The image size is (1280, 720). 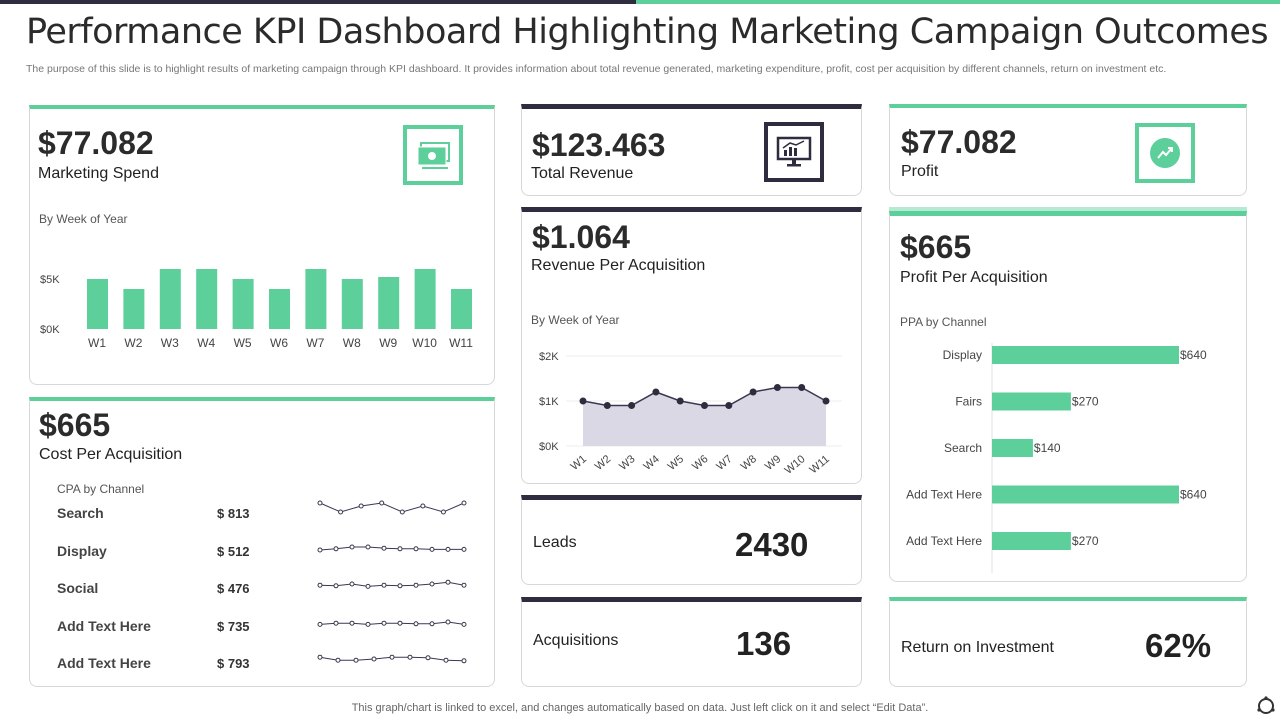 I want to click on money-icon, so click(x=433, y=155).